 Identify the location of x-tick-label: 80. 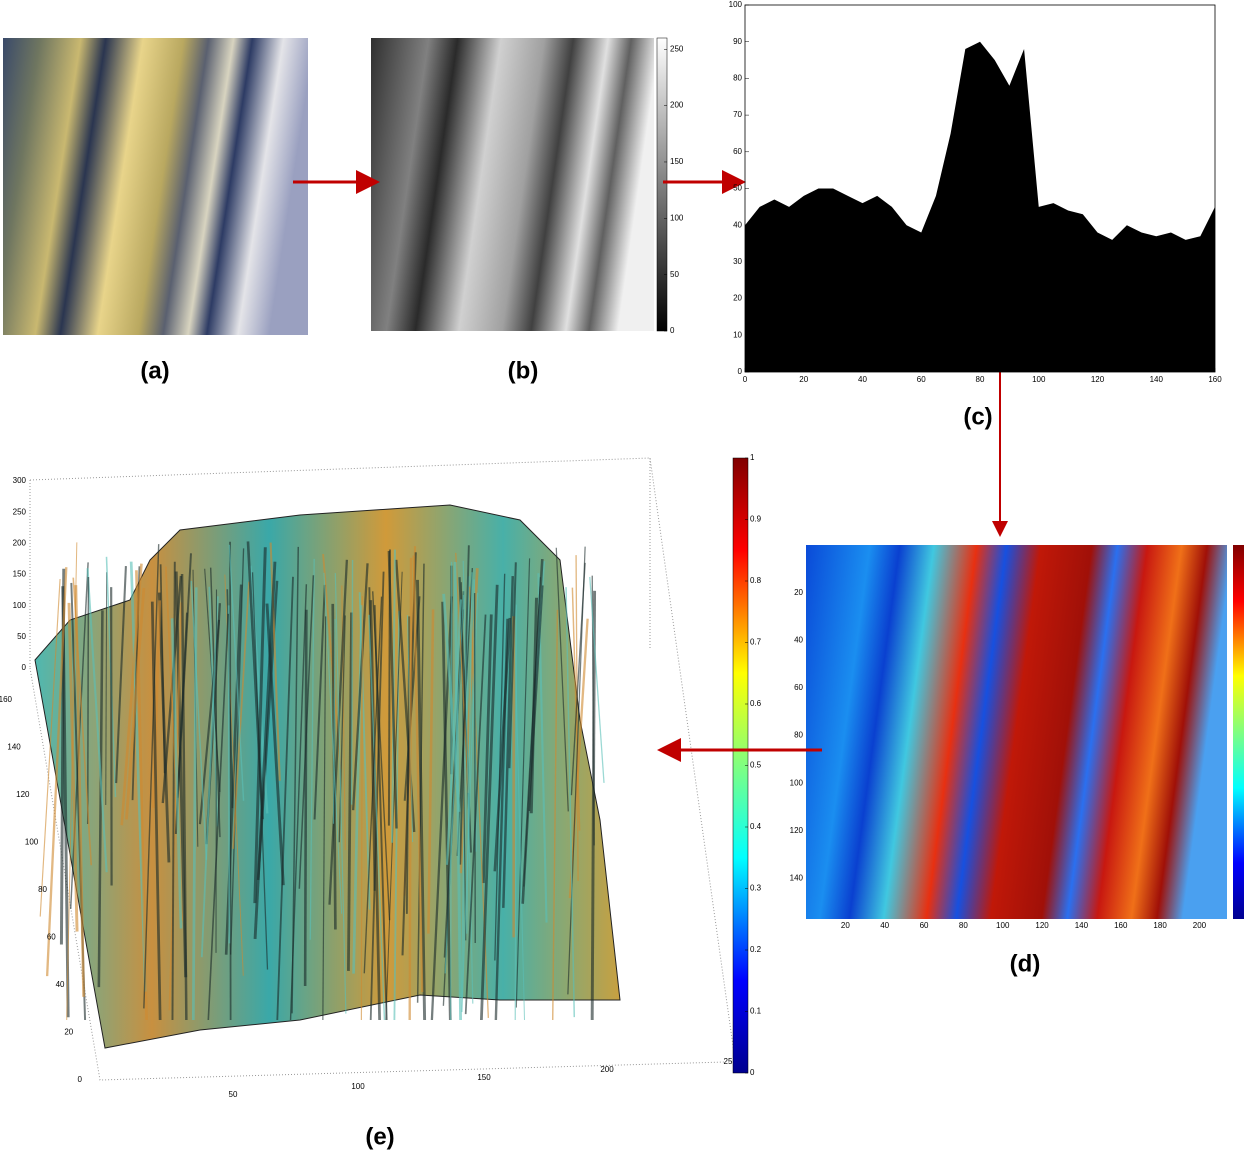
(980, 379).